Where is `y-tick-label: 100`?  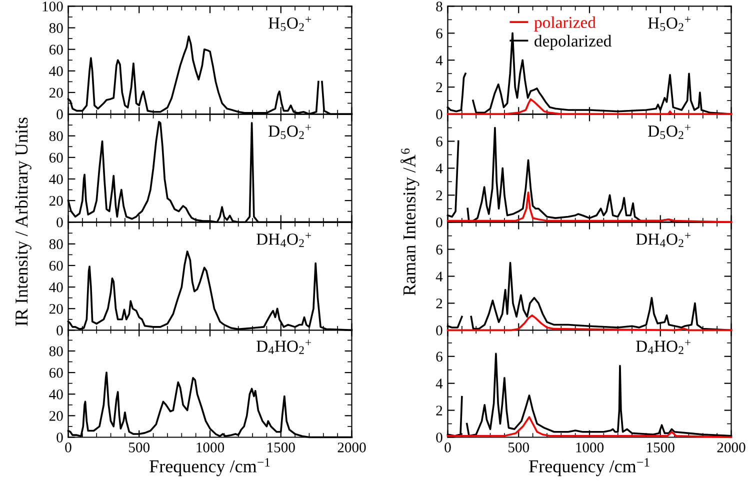 y-tick-label: 100 is located at coordinates (52, 7).